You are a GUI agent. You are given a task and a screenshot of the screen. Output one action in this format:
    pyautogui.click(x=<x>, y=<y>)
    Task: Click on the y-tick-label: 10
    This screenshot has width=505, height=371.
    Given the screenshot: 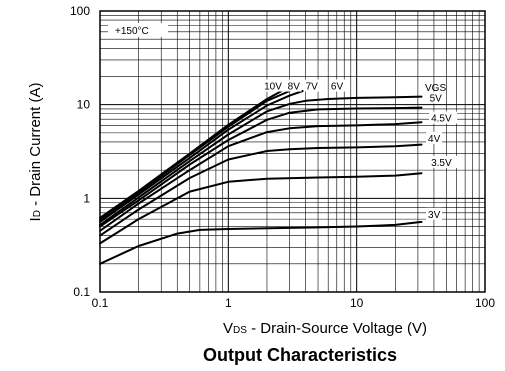 What is the action you would take?
    pyautogui.click(x=84, y=105)
    